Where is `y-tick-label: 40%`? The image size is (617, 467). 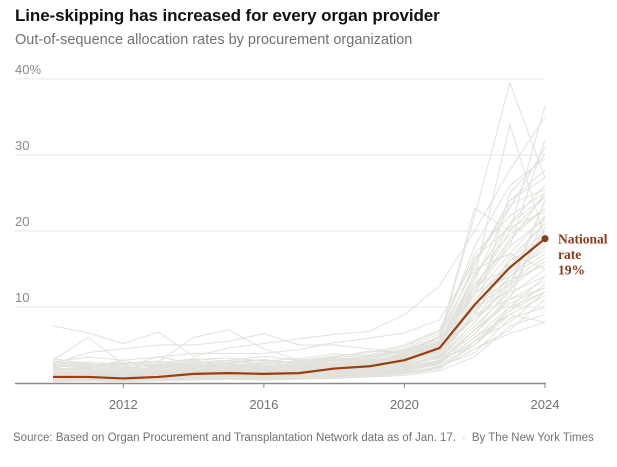 y-tick-label: 40% is located at coordinates (28, 69).